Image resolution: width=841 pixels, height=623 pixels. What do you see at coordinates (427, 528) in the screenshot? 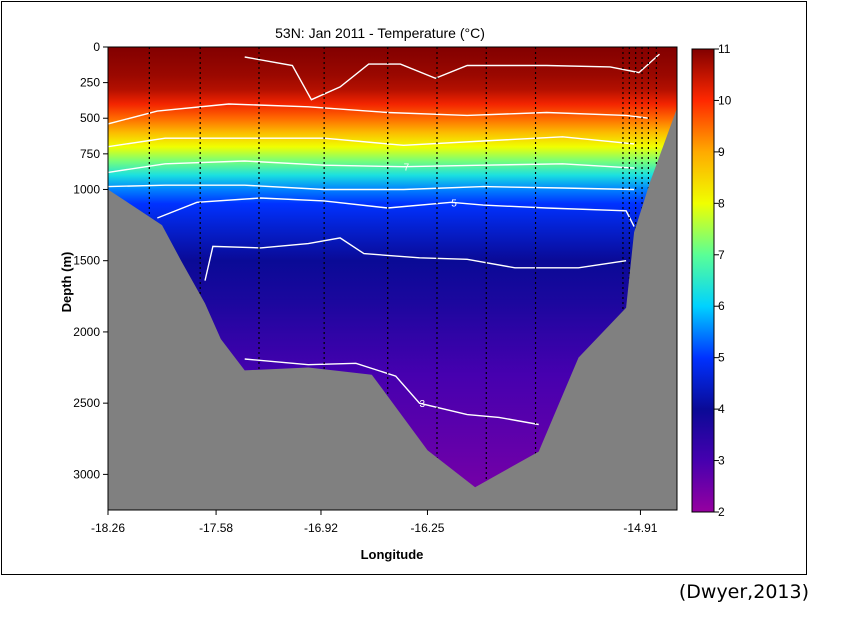
I see `x-tick-label: -16.25` at bounding box center [427, 528].